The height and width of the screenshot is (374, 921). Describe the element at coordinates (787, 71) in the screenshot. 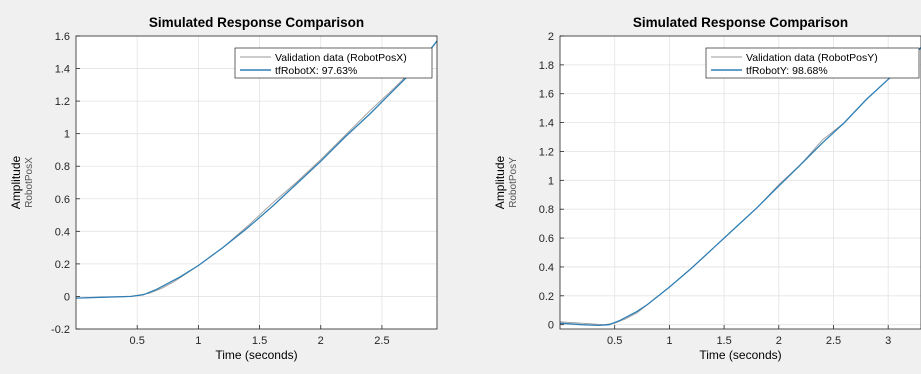

I see `legend-label-2: tfRobotY: 98.68%` at that location.